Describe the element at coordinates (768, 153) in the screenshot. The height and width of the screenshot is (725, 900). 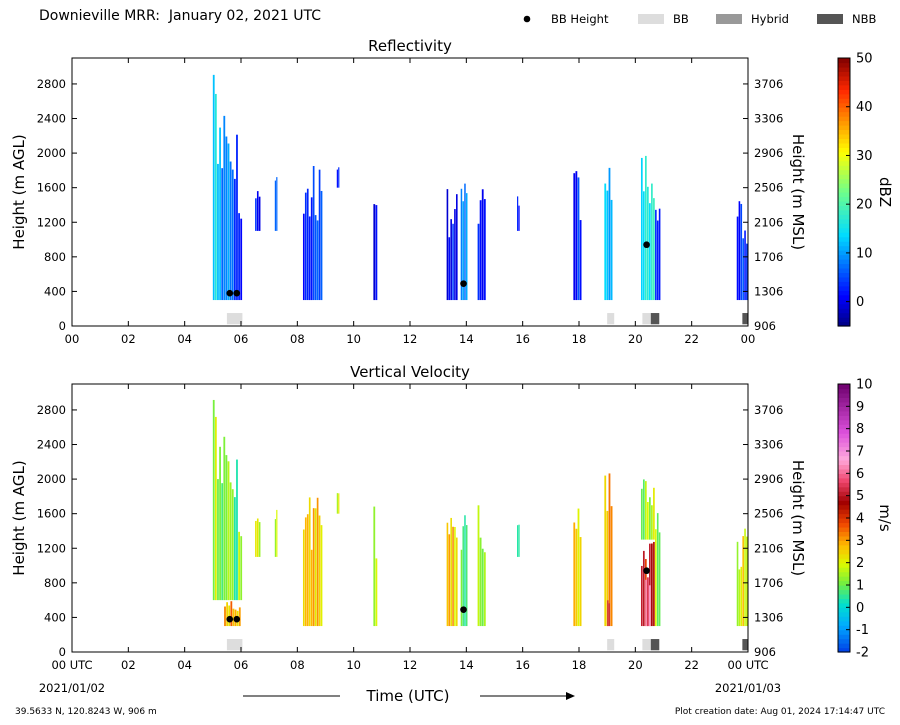
I see `y-tick-label-right: 2906` at that location.